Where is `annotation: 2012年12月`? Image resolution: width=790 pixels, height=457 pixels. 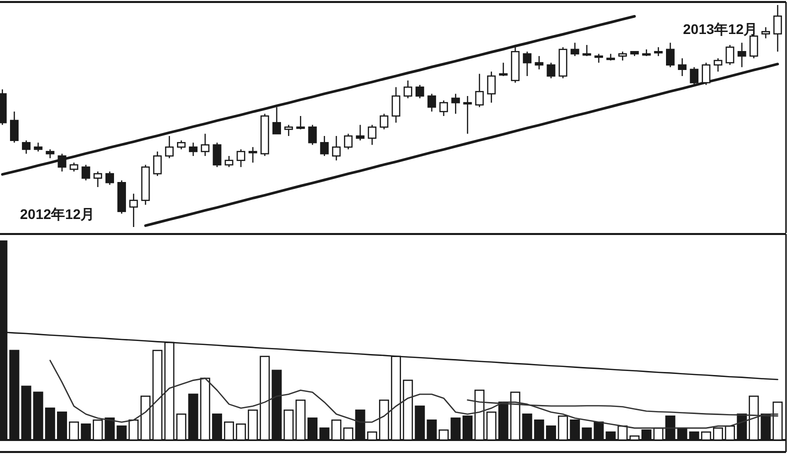 annotation: 2012年12月 is located at coordinates (57, 214).